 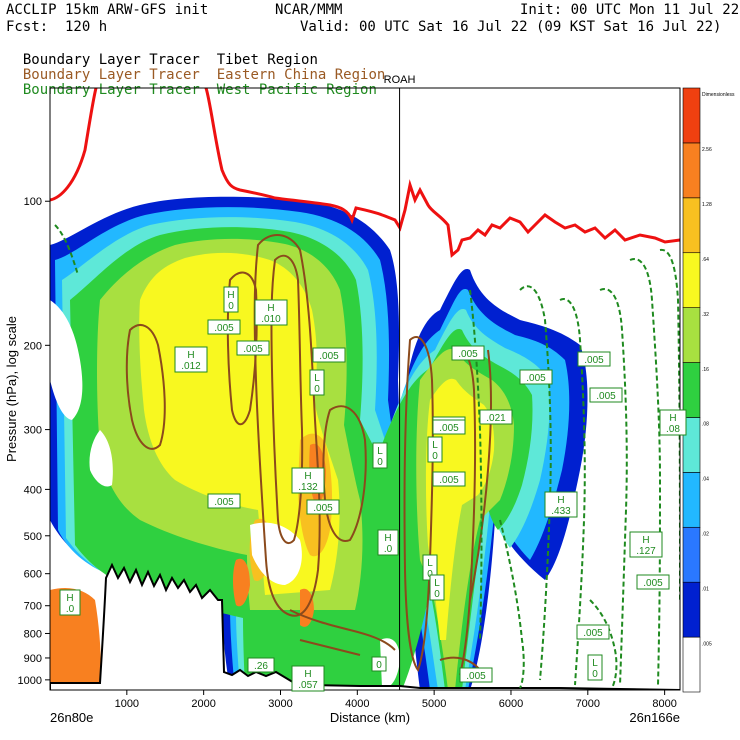 What do you see at coordinates (705, 425) in the screenshot?
I see `colorbar-label: .08` at bounding box center [705, 425].